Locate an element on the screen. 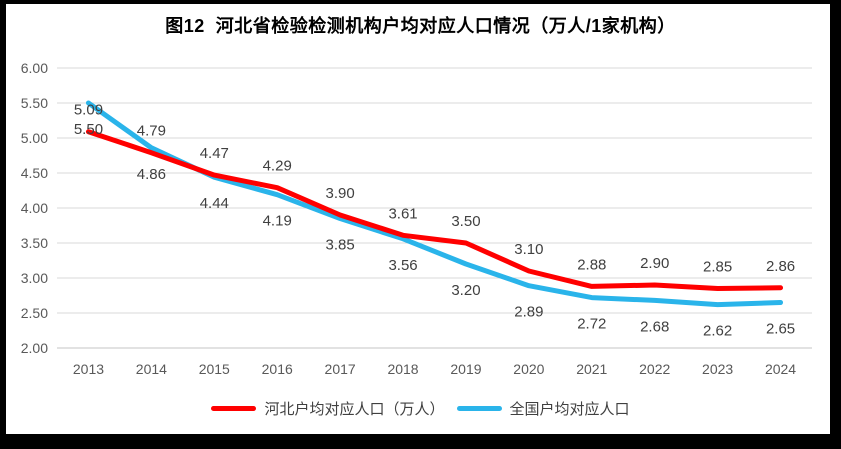 This screenshot has height=449, width=841. data-label-national: 2.68 is located at coordinates (654, 326).